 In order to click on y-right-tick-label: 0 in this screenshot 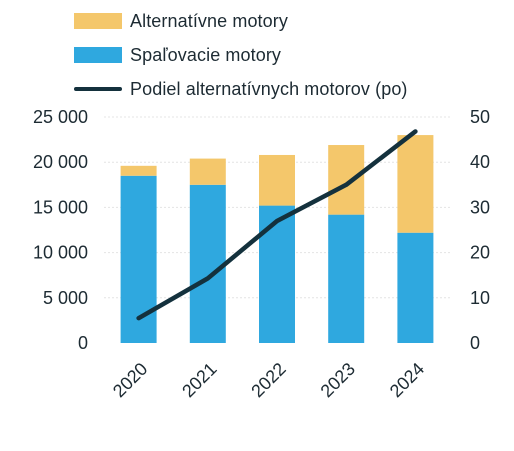, I will do `click(475, 343)`.